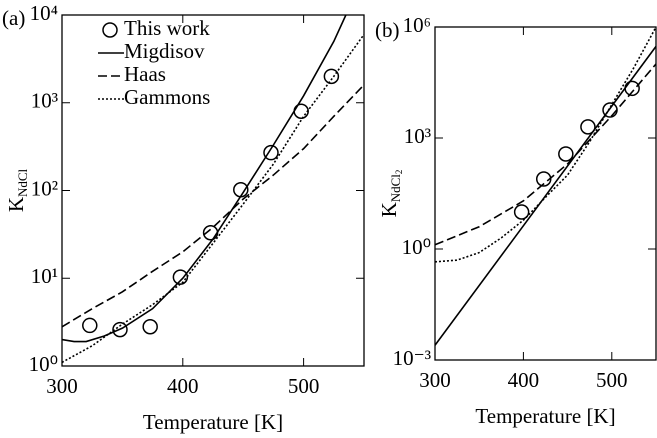 The height and width of the screenshot is (438, 657). Describe the element at coordinates (545, 154) in the screenshot. I see `line-series` at that location.